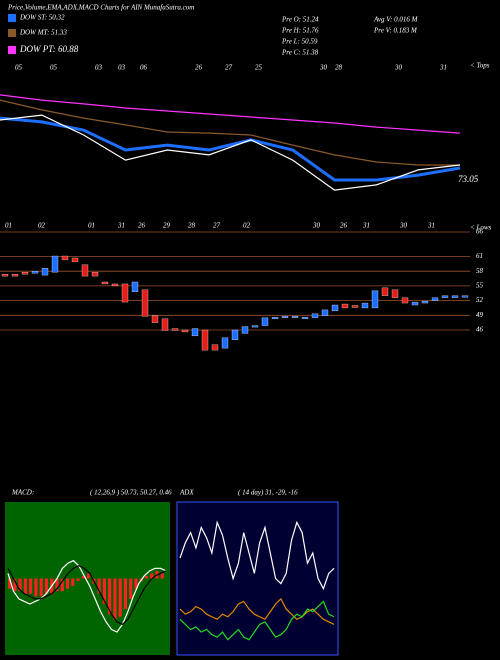  I want to click on y-tick-label: 66, so click(480, 232).